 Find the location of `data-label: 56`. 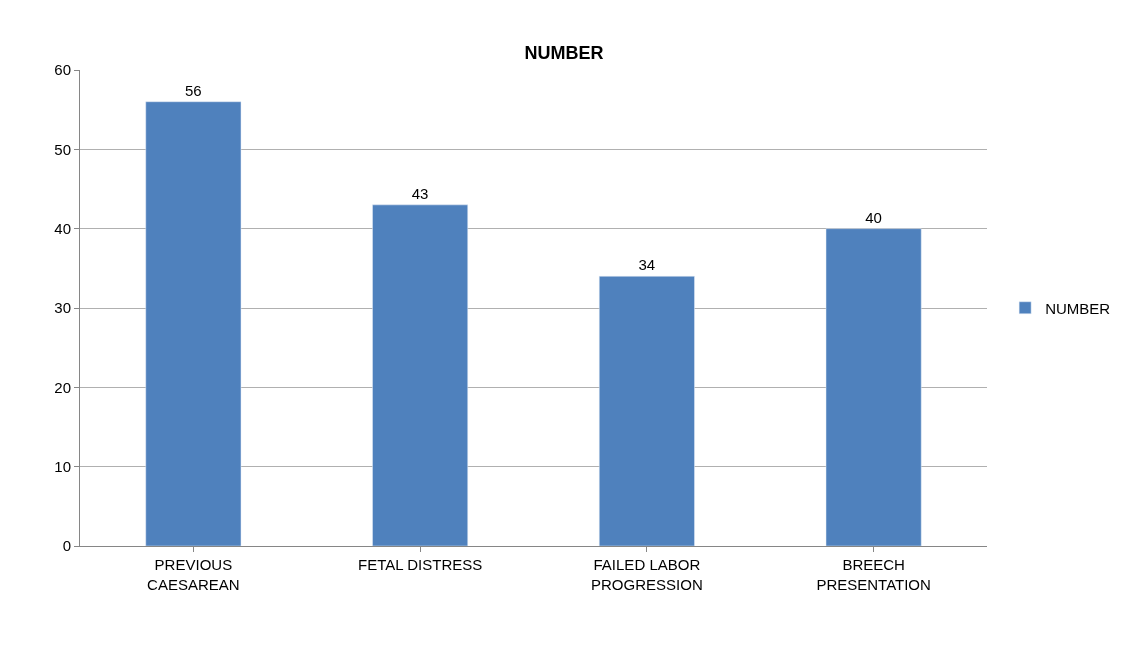

data-label: 56 is located at coordinates (193, 90).